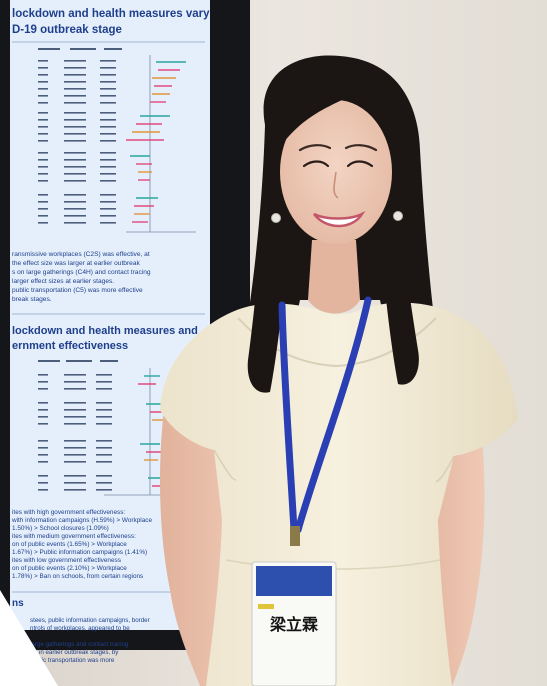 This screenshot has width=547, height=686. I want to click on right-eye, so click(360, 164).